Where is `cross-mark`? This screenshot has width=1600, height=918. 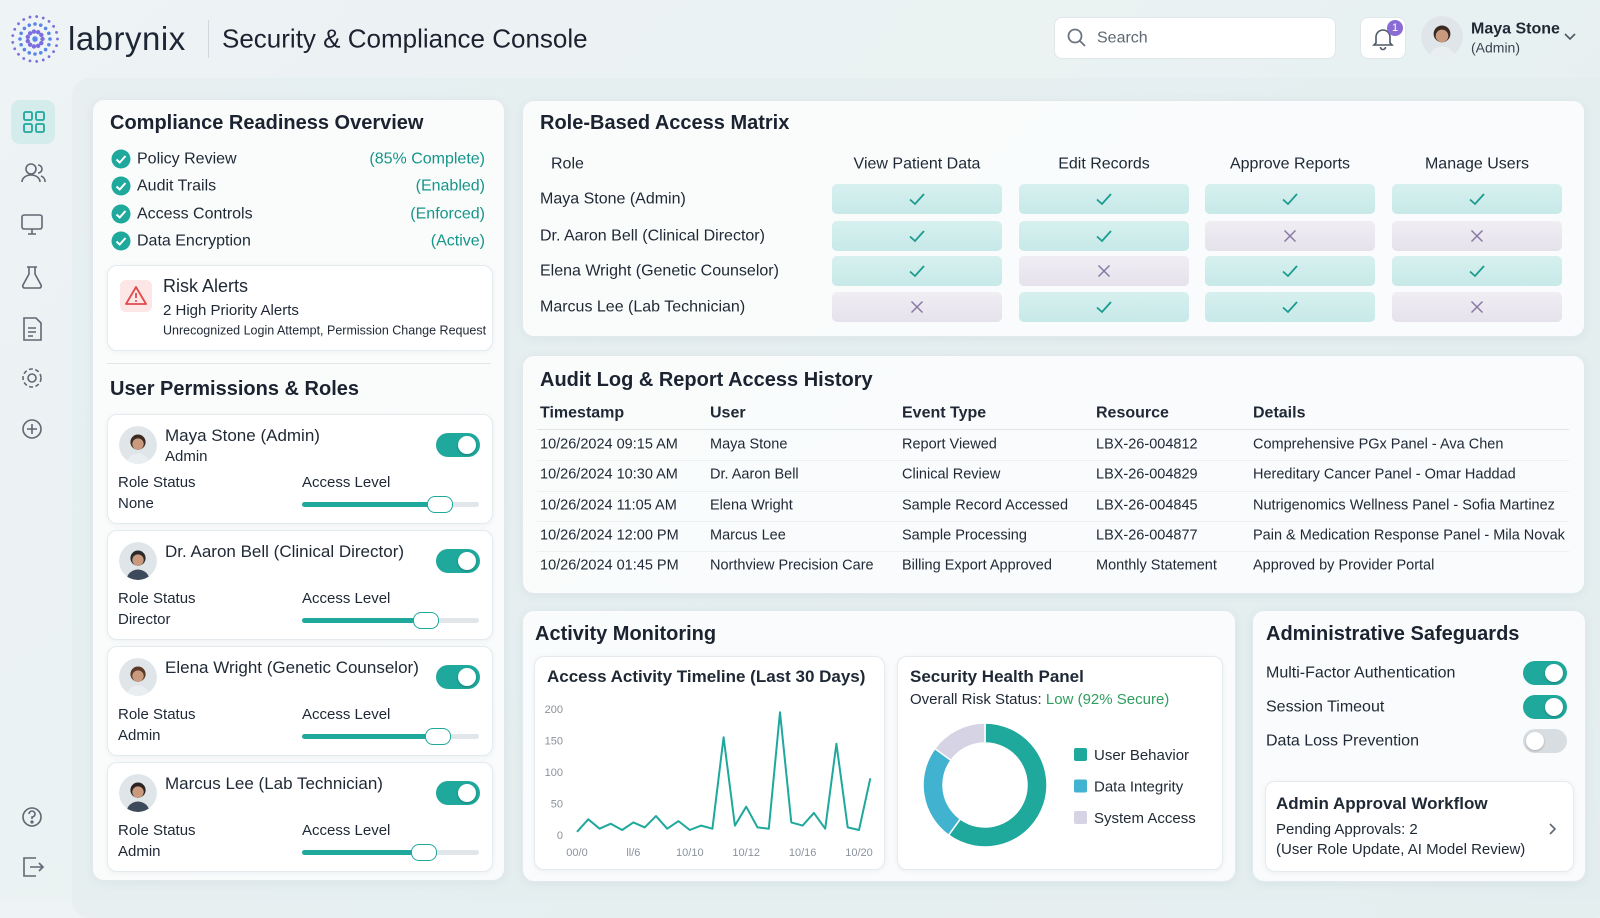 cross-mark is located at coordinates (1104, 271).